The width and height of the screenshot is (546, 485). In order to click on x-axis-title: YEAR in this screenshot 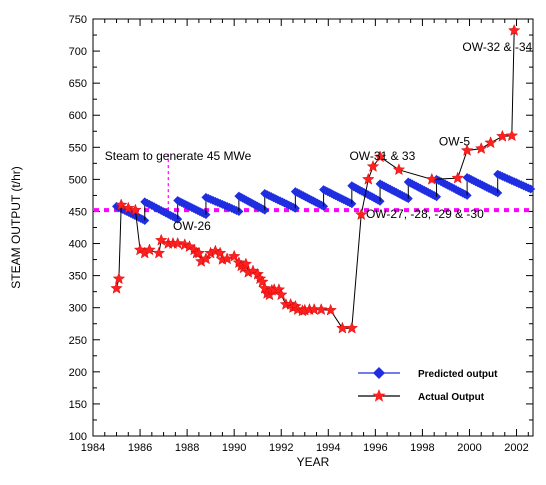, I will do `click(313, 462)`.